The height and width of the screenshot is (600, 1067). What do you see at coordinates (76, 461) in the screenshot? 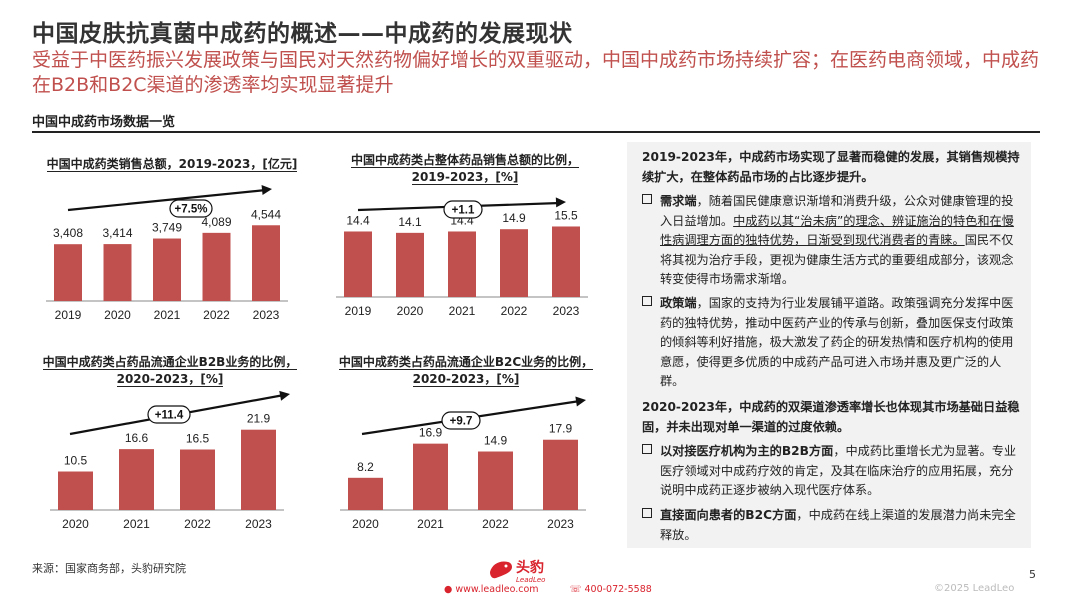
I see `data-label: 10.5` at bounding box center [76, 461].